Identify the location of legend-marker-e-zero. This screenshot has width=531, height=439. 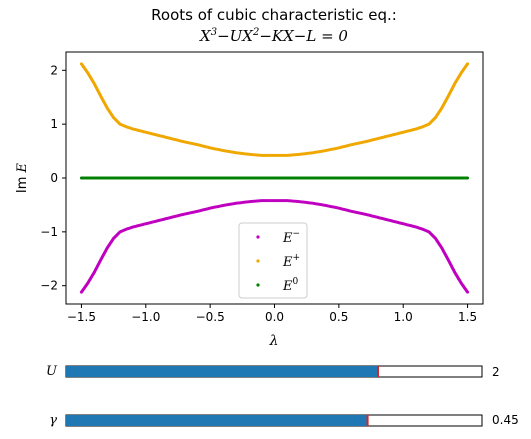
(258, 285).